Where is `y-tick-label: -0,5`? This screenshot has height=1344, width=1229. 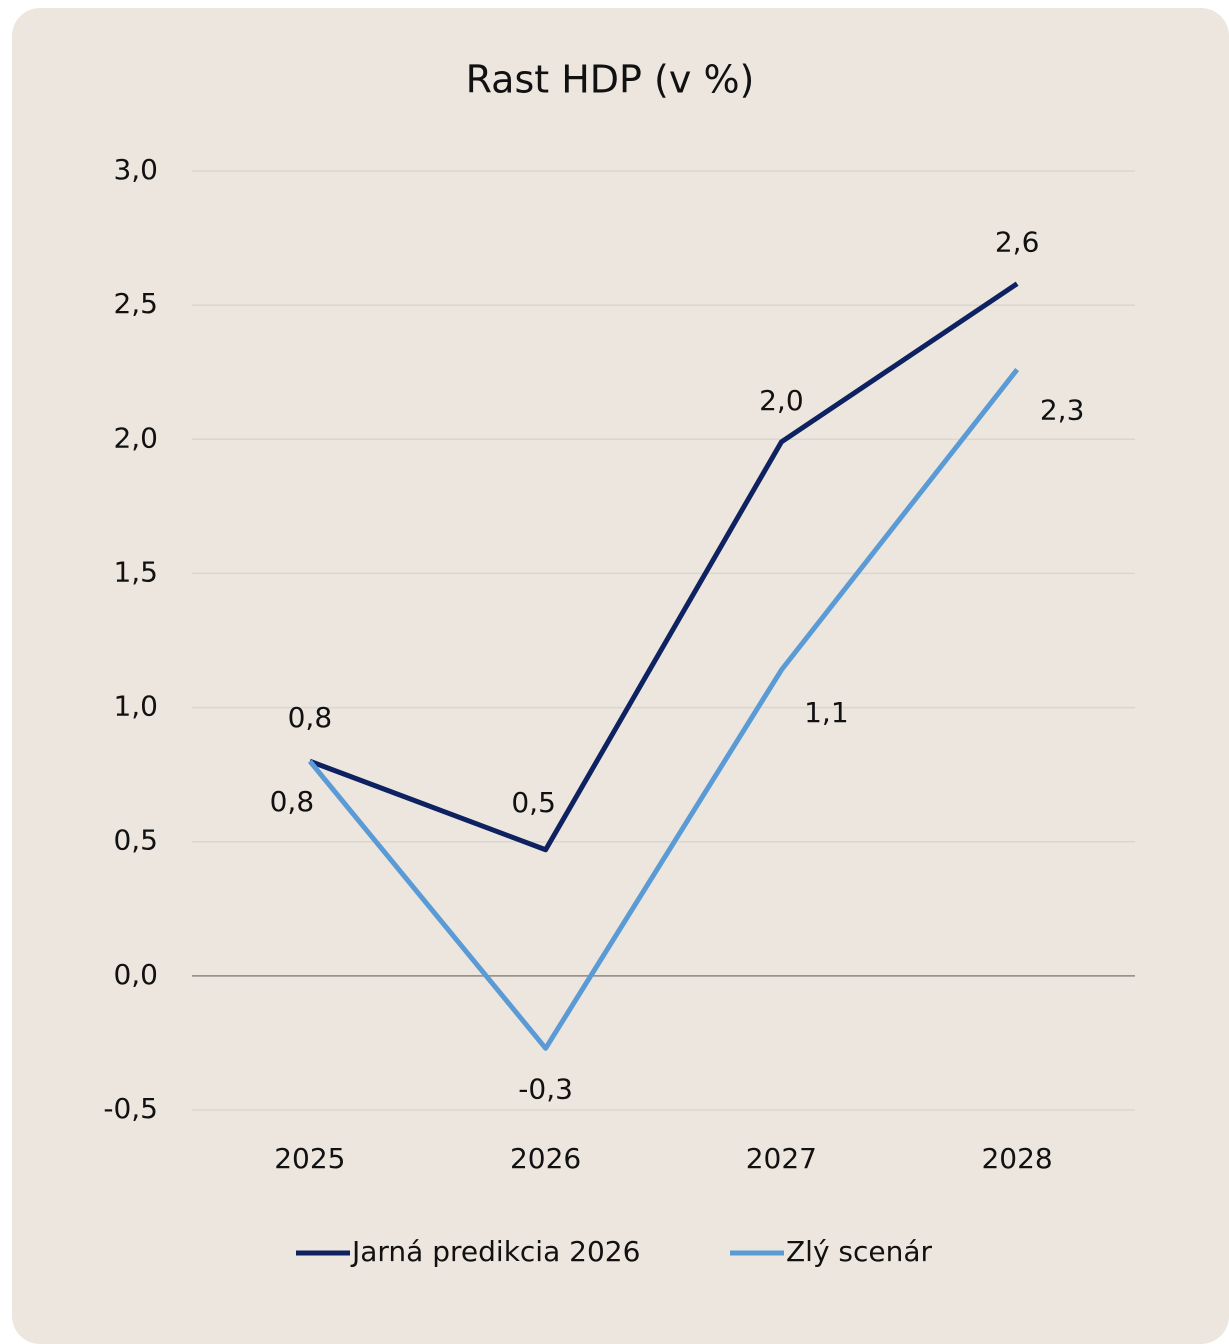 y-tick-label: -0,5 is located at coordinates (130, 1108).